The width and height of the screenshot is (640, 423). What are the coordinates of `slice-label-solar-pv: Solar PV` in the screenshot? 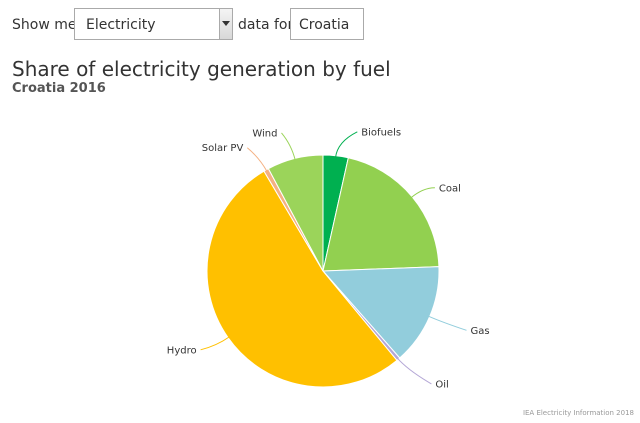 It's located at (223, 148).